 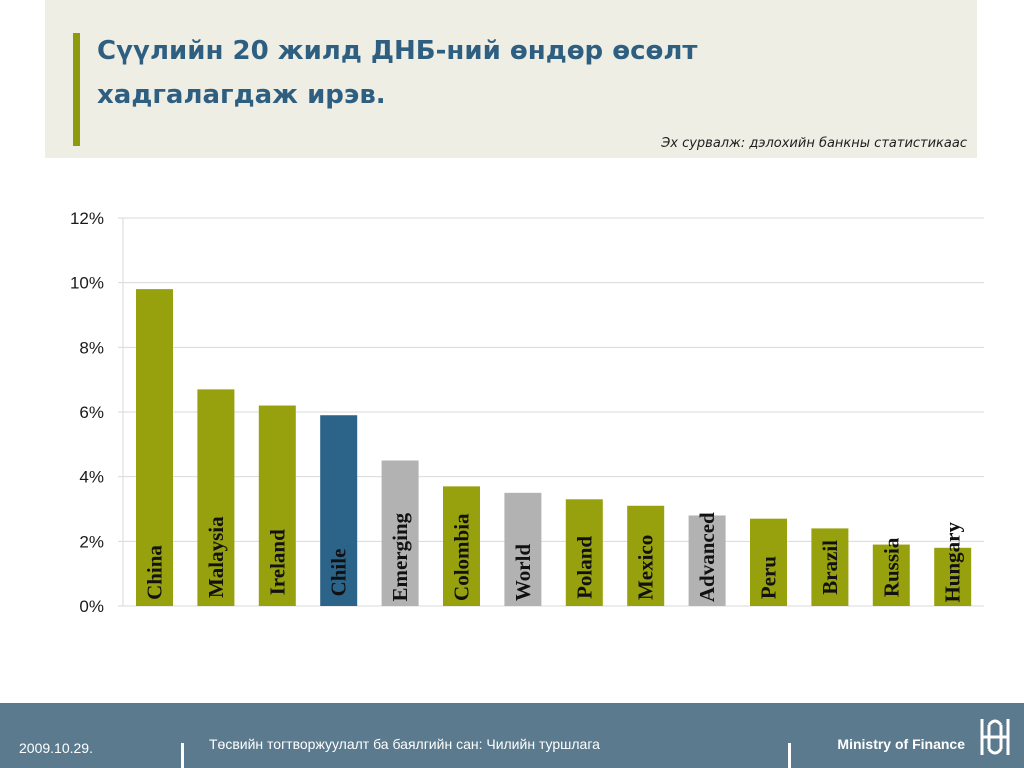 I want to click on bar-advanced, so click(x=707, y=560).